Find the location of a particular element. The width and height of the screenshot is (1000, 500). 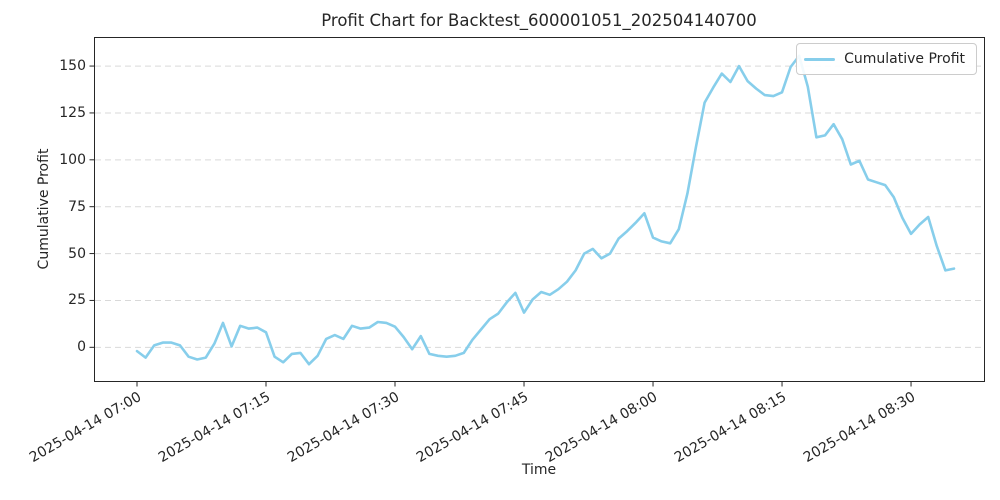

y-tick-label: 25 is located at coordinates (77, 300).